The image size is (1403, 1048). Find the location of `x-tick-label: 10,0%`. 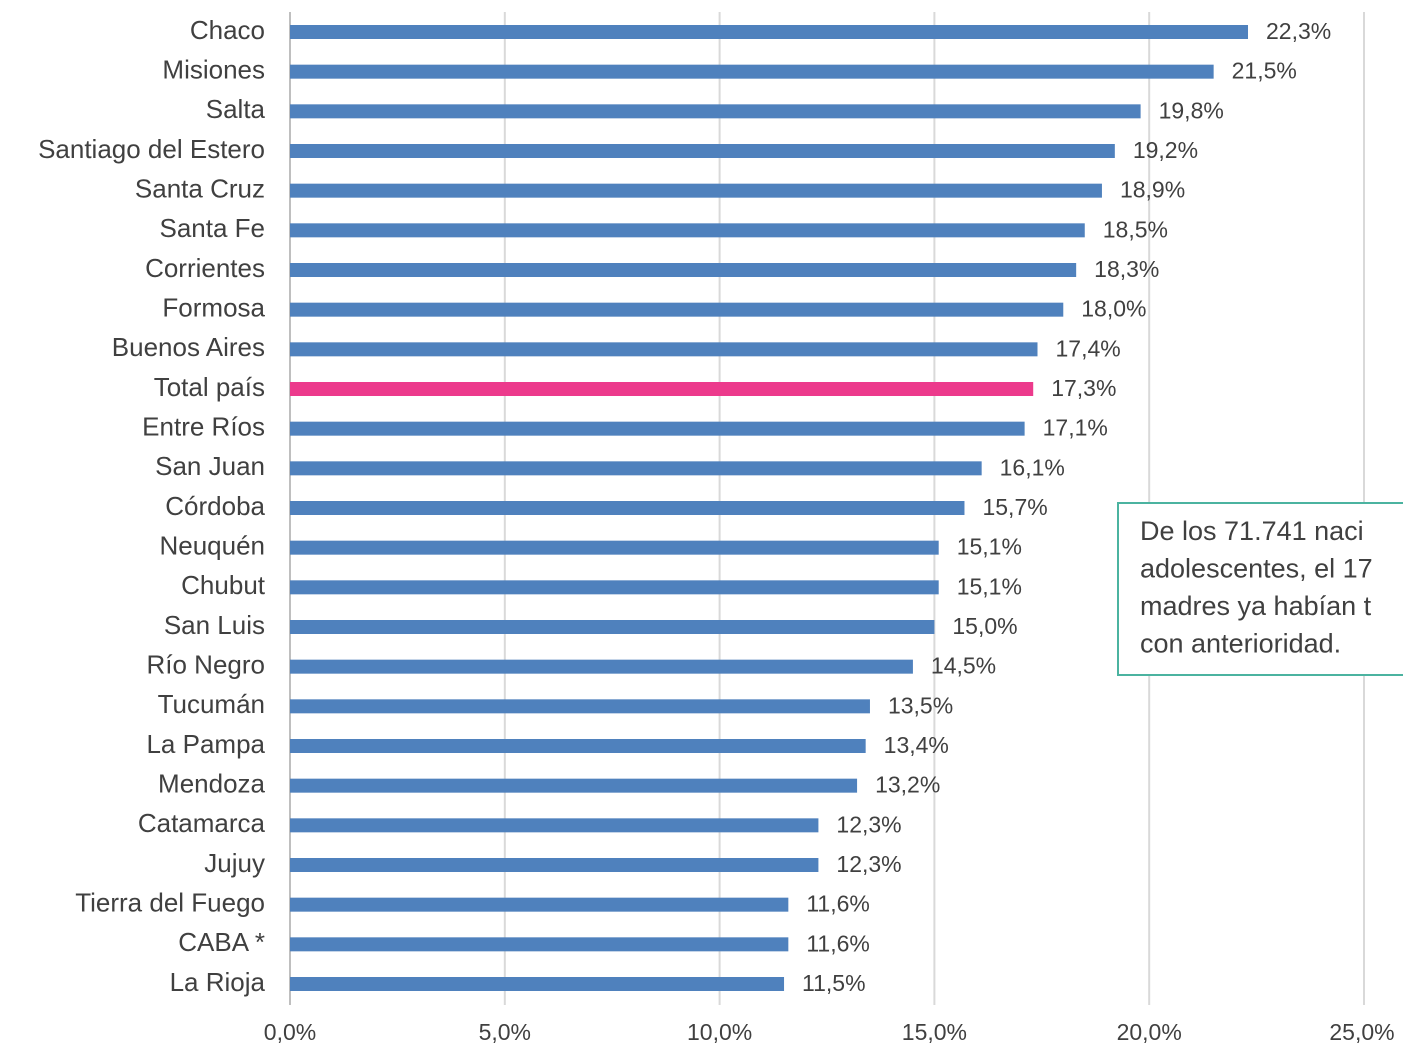

x-tick-label: 10,0% is located at coordinates (719, 1032).